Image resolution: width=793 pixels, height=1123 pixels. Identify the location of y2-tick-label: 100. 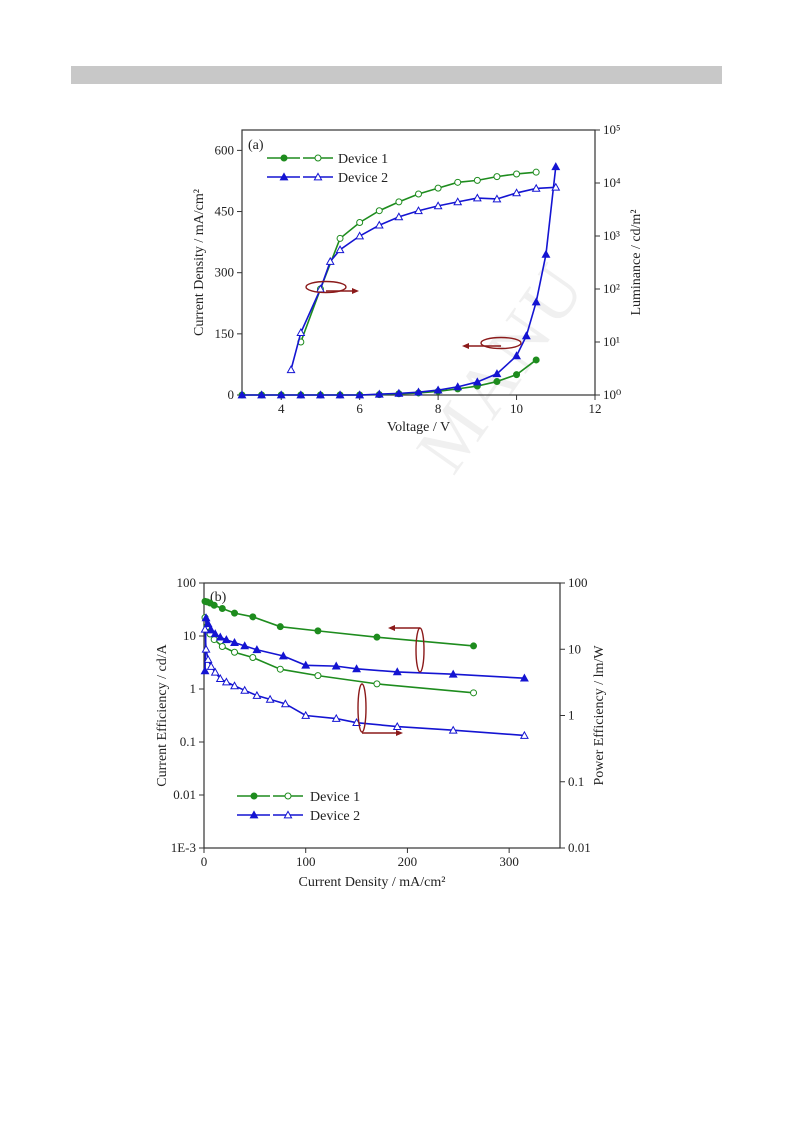
(578, 582).